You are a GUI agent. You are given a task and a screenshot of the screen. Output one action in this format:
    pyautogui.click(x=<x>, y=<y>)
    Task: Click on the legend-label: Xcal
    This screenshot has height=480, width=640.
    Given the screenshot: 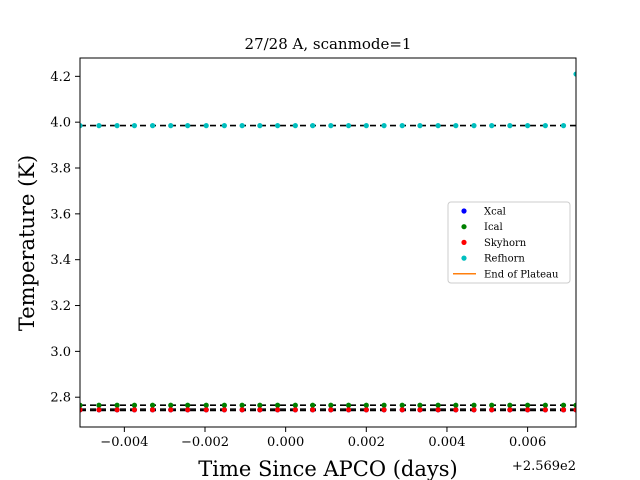 What is the action you would take?
    pyautogui.click(x=495, y=212)
    